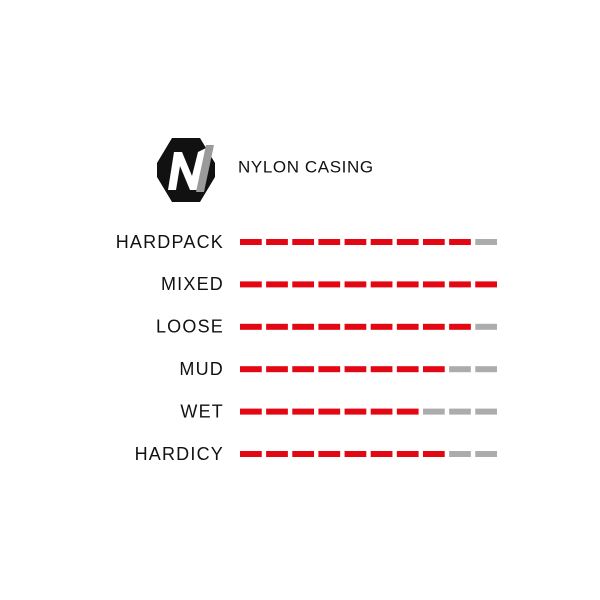 The image size is (600, 600). Describe the element at coordinates (306, 166) in the screenshot. I see `chart-title: NYLON CASING` at that location.